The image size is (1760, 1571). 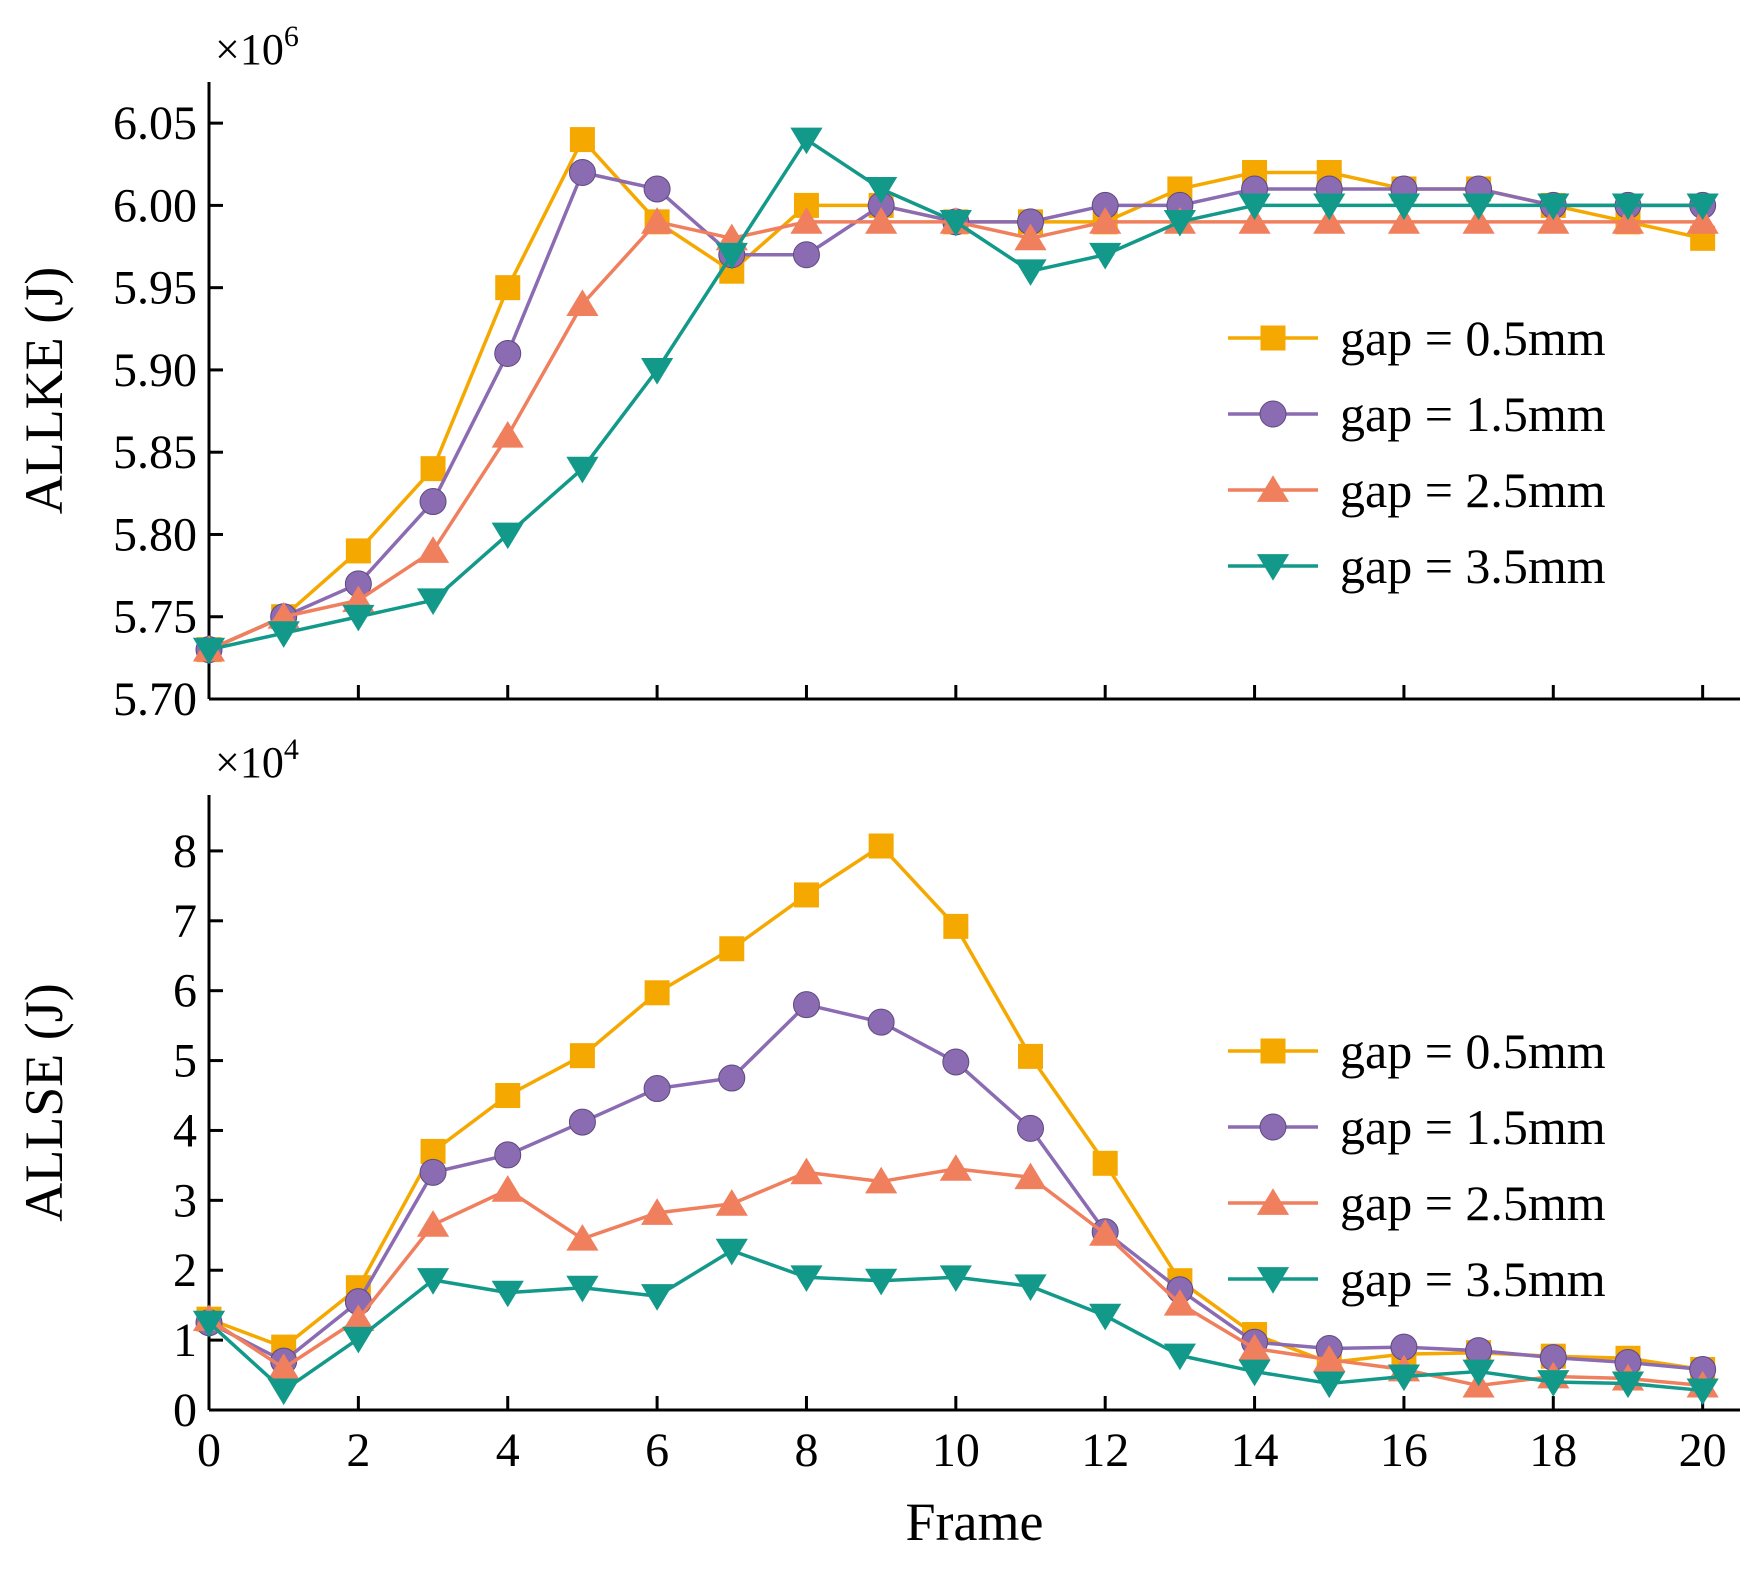 What do you see at coordinates (185, 991) in the screenshot?
I see `se-y-tick-label: 6` at bounding box center [185, 991].